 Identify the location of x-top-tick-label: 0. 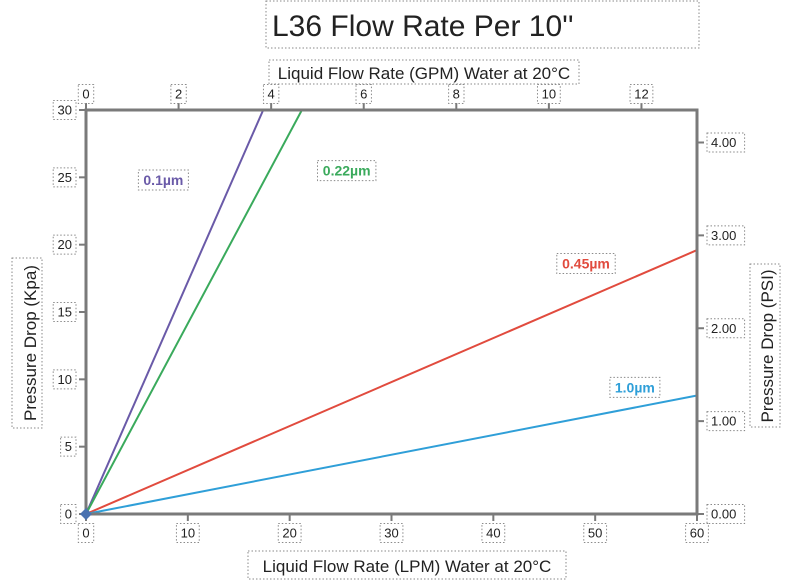
(85, 94).